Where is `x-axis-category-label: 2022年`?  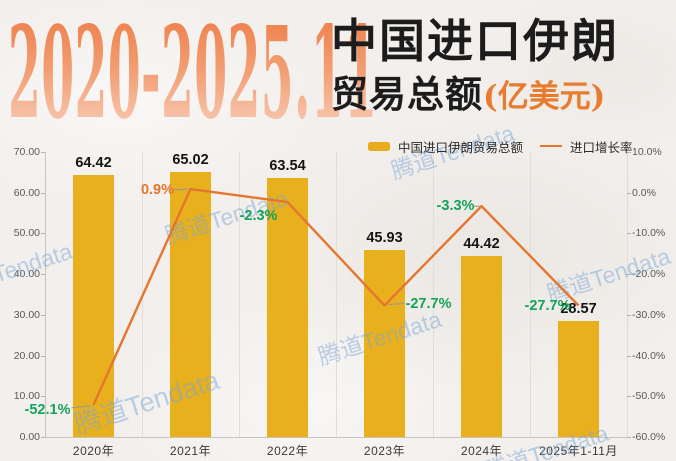
x-axis-category-label: 2022年 is located at coordinates (287, 451).